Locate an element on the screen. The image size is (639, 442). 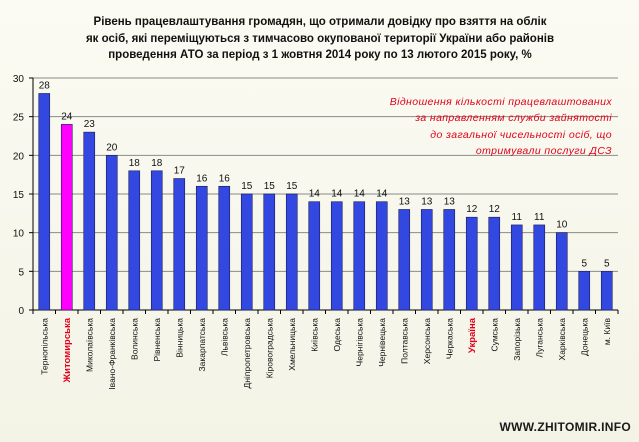
data-label: 17 is located at coordinates (180, 171).